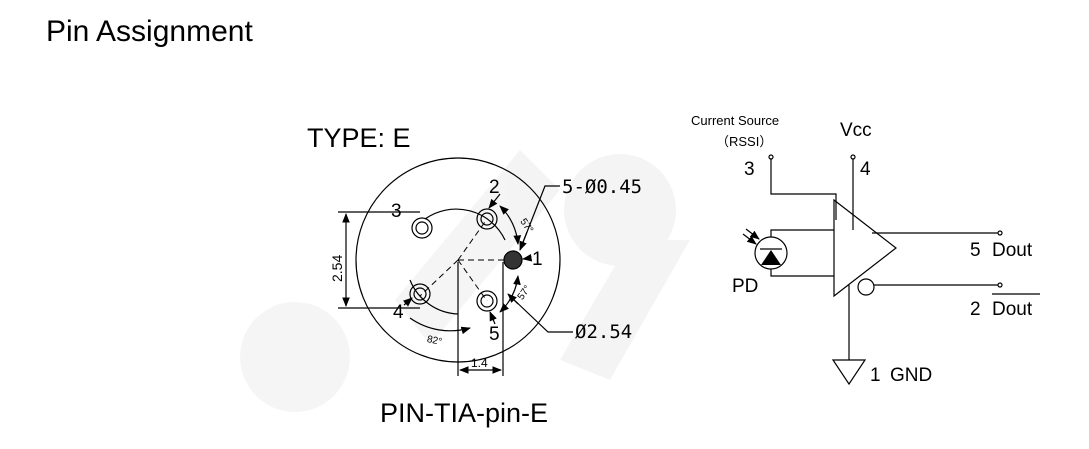 Image resolution: width=1089 pixels, height=449 pixels. What do you see at coordinates (744, 141) in the screenshot?
I see `rssi-label: （RSSI）` at bounding box center [744, 141].